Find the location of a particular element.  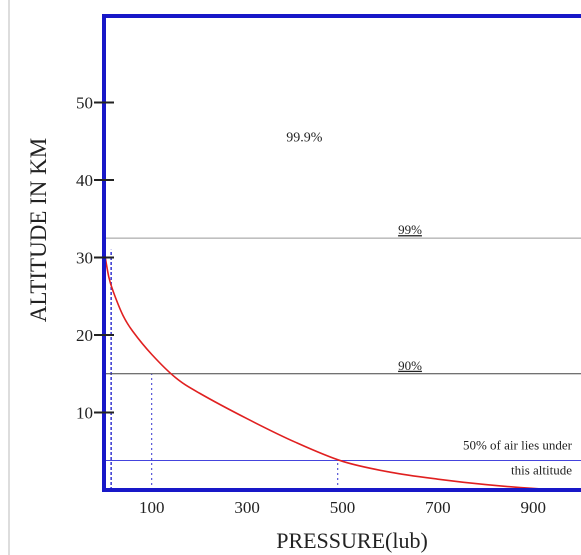

reference-label-3b: this altitude is located at coordinates (541, 470).